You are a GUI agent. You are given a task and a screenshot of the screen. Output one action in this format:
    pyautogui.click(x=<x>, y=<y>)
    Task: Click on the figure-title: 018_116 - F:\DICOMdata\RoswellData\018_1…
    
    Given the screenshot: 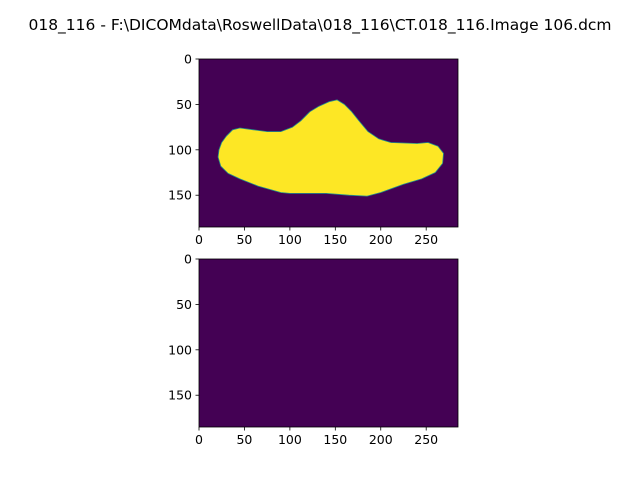 What is the action you would take?
    pyautogui.click(x=320, y=25)
    